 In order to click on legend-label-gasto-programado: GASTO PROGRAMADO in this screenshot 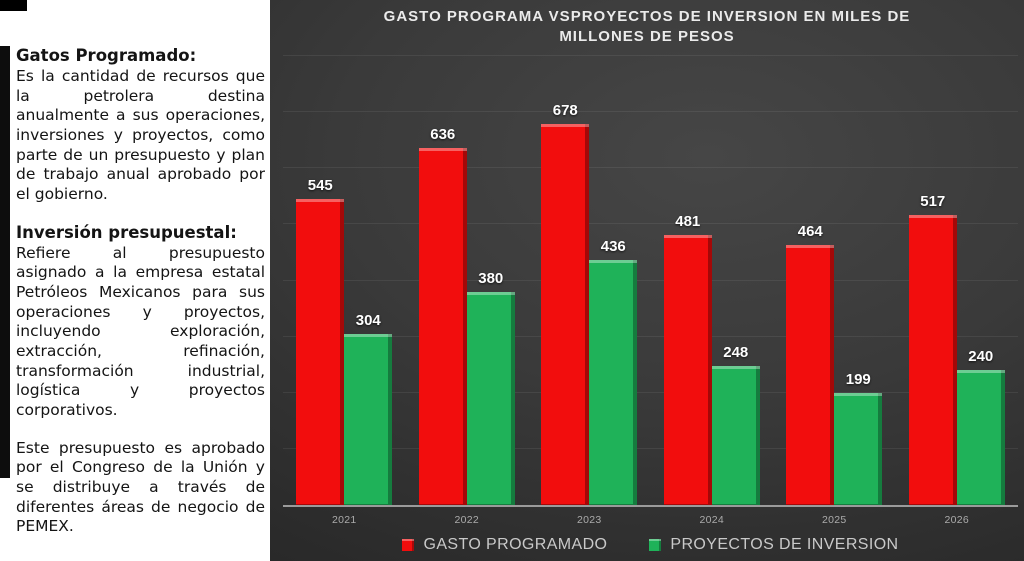, I will do `click(515, 544)`.